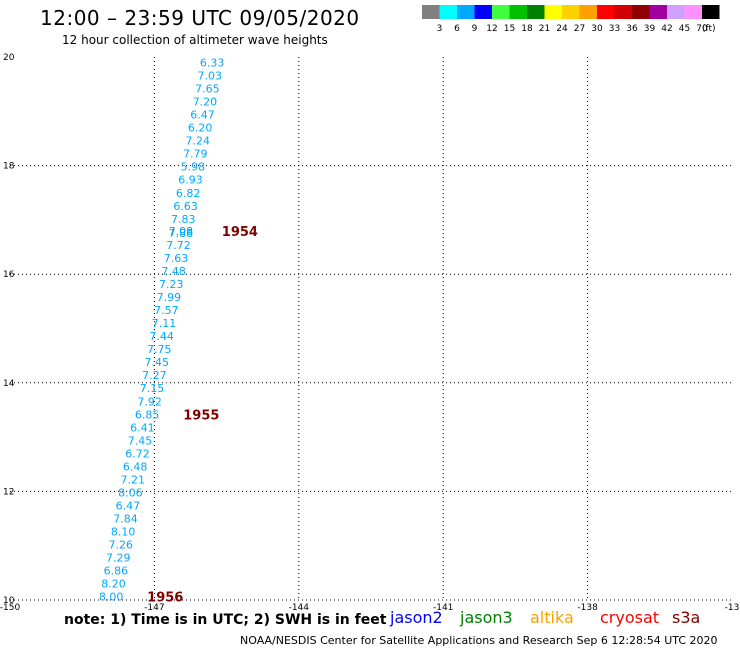 This screenshot has width=740, height=650. What do you see at coordinates (120, 545) in the screenshot?
I see `wave-height-label: 7.26` at bounding box center [120, 545].